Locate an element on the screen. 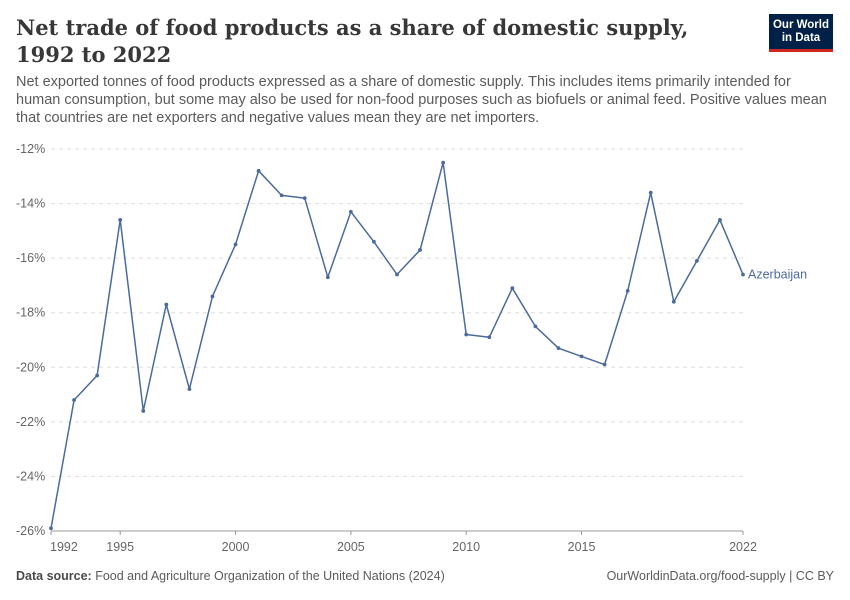 This screenshot has height=600, width=850. owid-logo: Our World in Data is located at coordinates (801, 33).